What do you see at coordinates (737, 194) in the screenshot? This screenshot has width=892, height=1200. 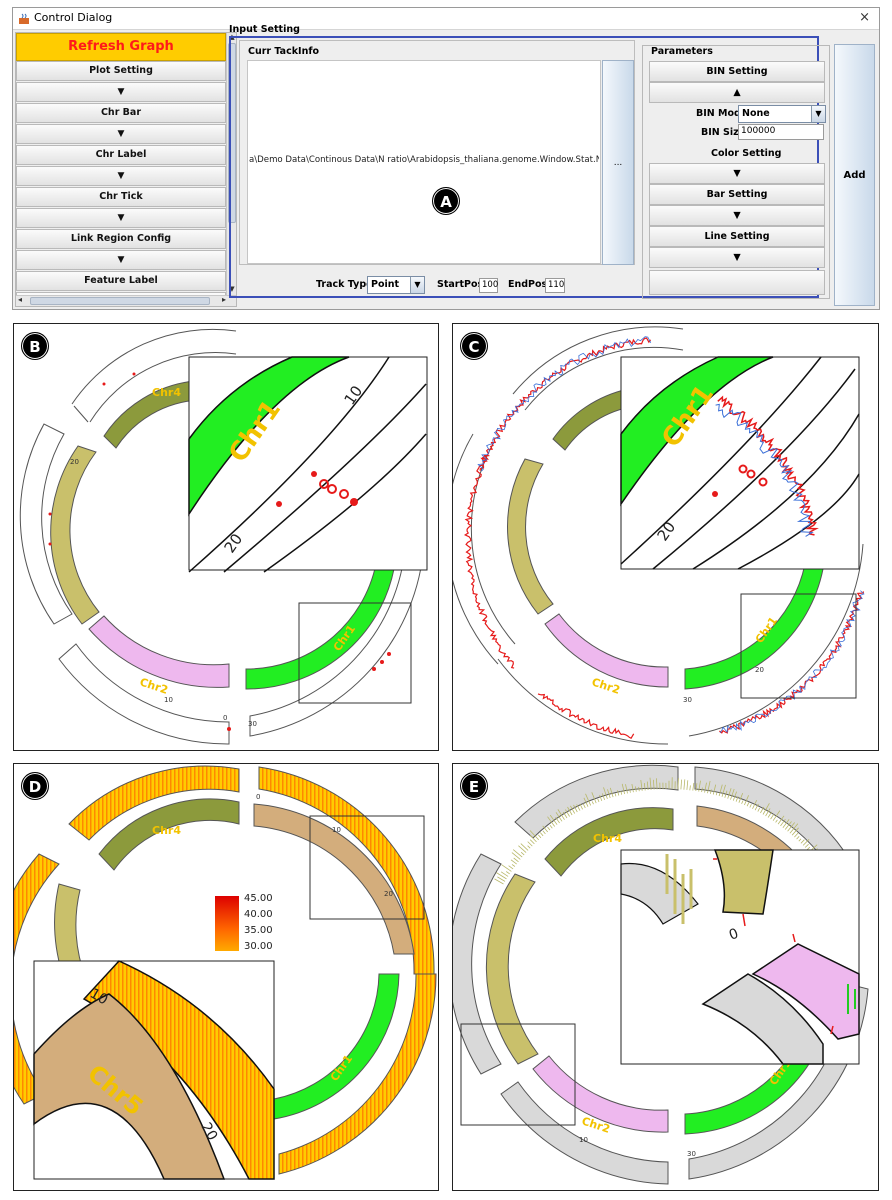 I see `bar-setting-button: Bar Setting` at bounding box center [737, 194].